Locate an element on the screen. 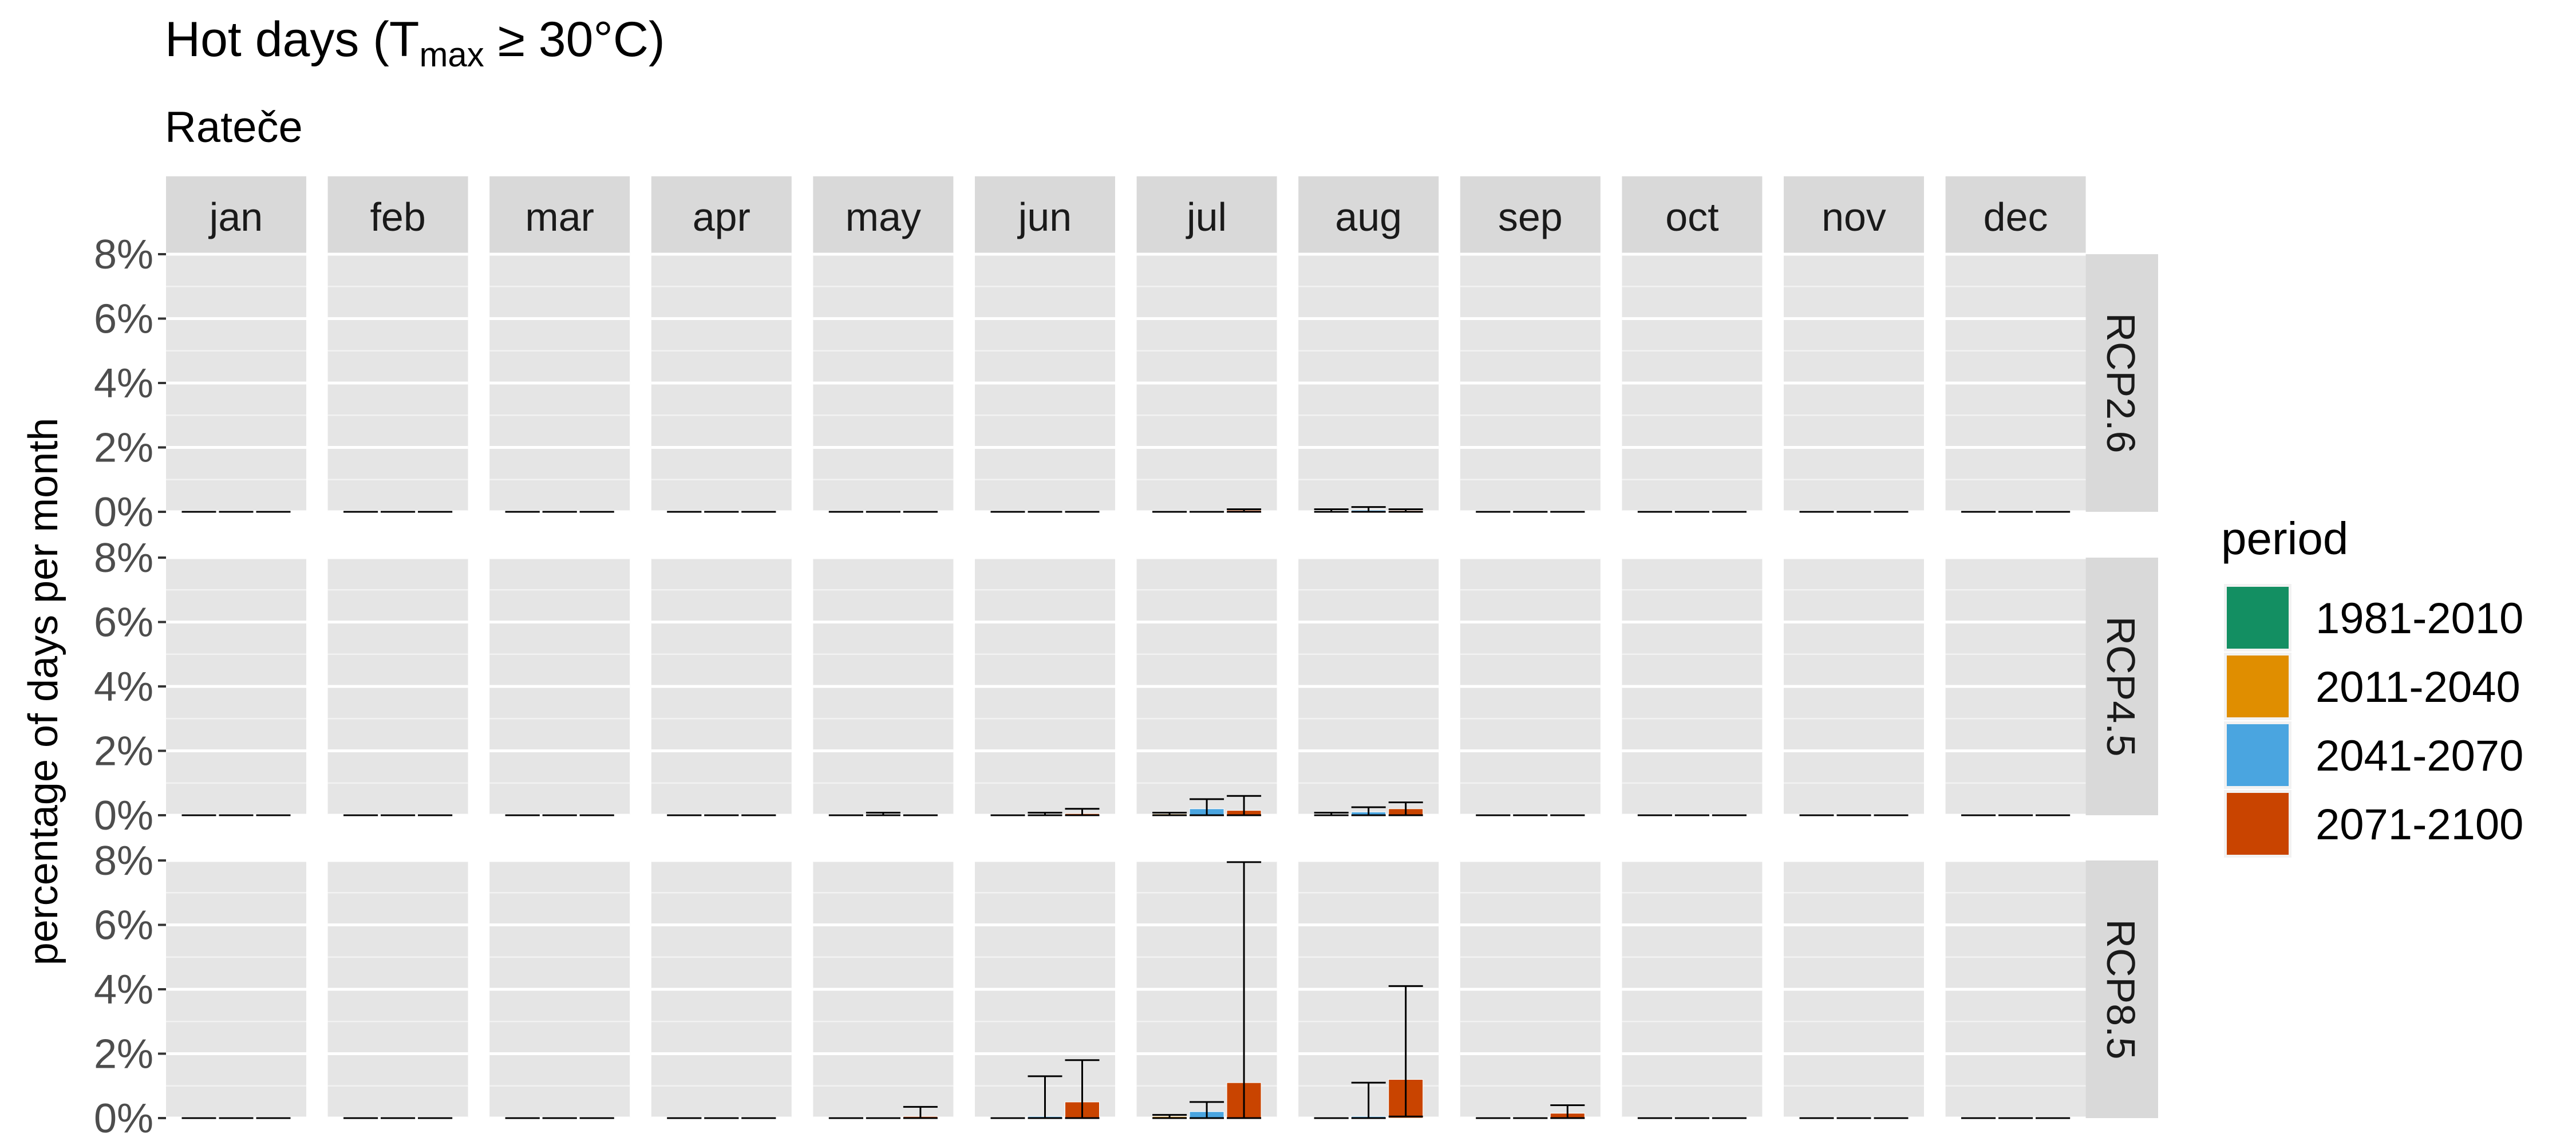  strip-jan is located at coordinates (236, 215).